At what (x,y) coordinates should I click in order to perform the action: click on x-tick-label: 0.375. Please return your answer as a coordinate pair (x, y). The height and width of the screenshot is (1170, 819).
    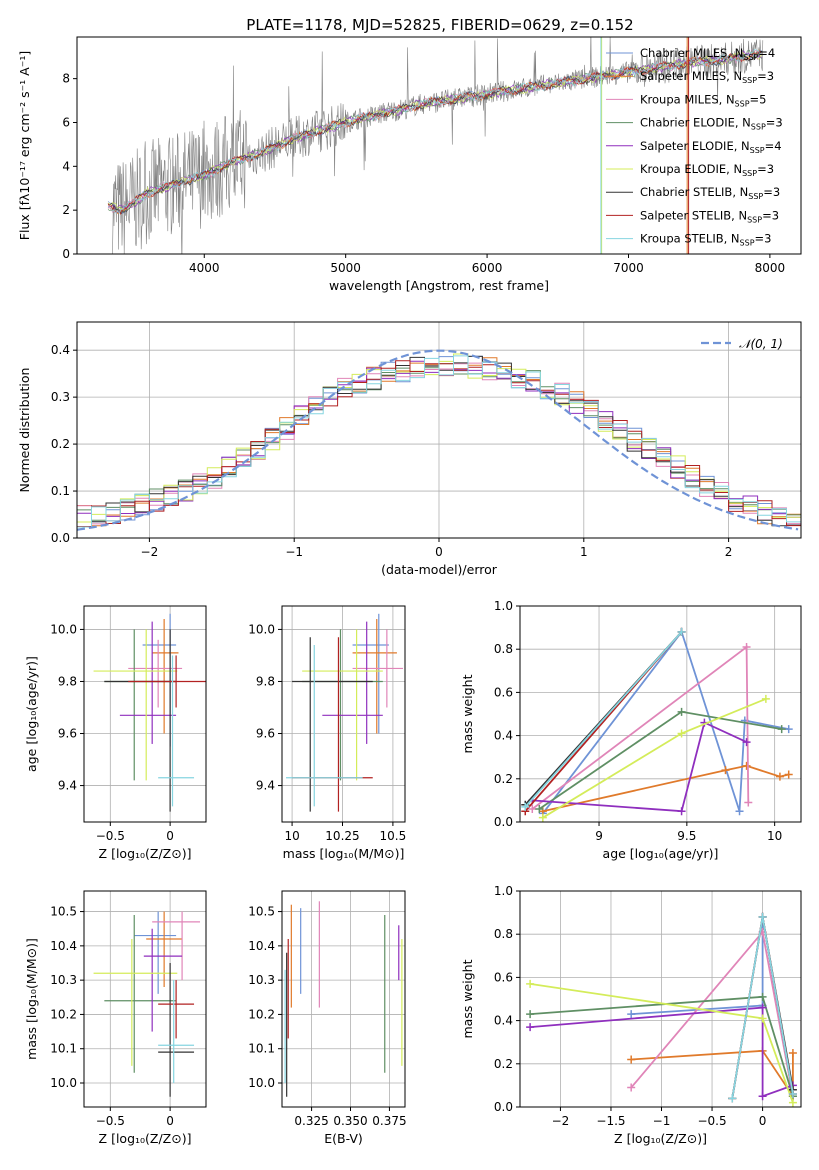
    Looking at the image, I should click on (389, 1121).